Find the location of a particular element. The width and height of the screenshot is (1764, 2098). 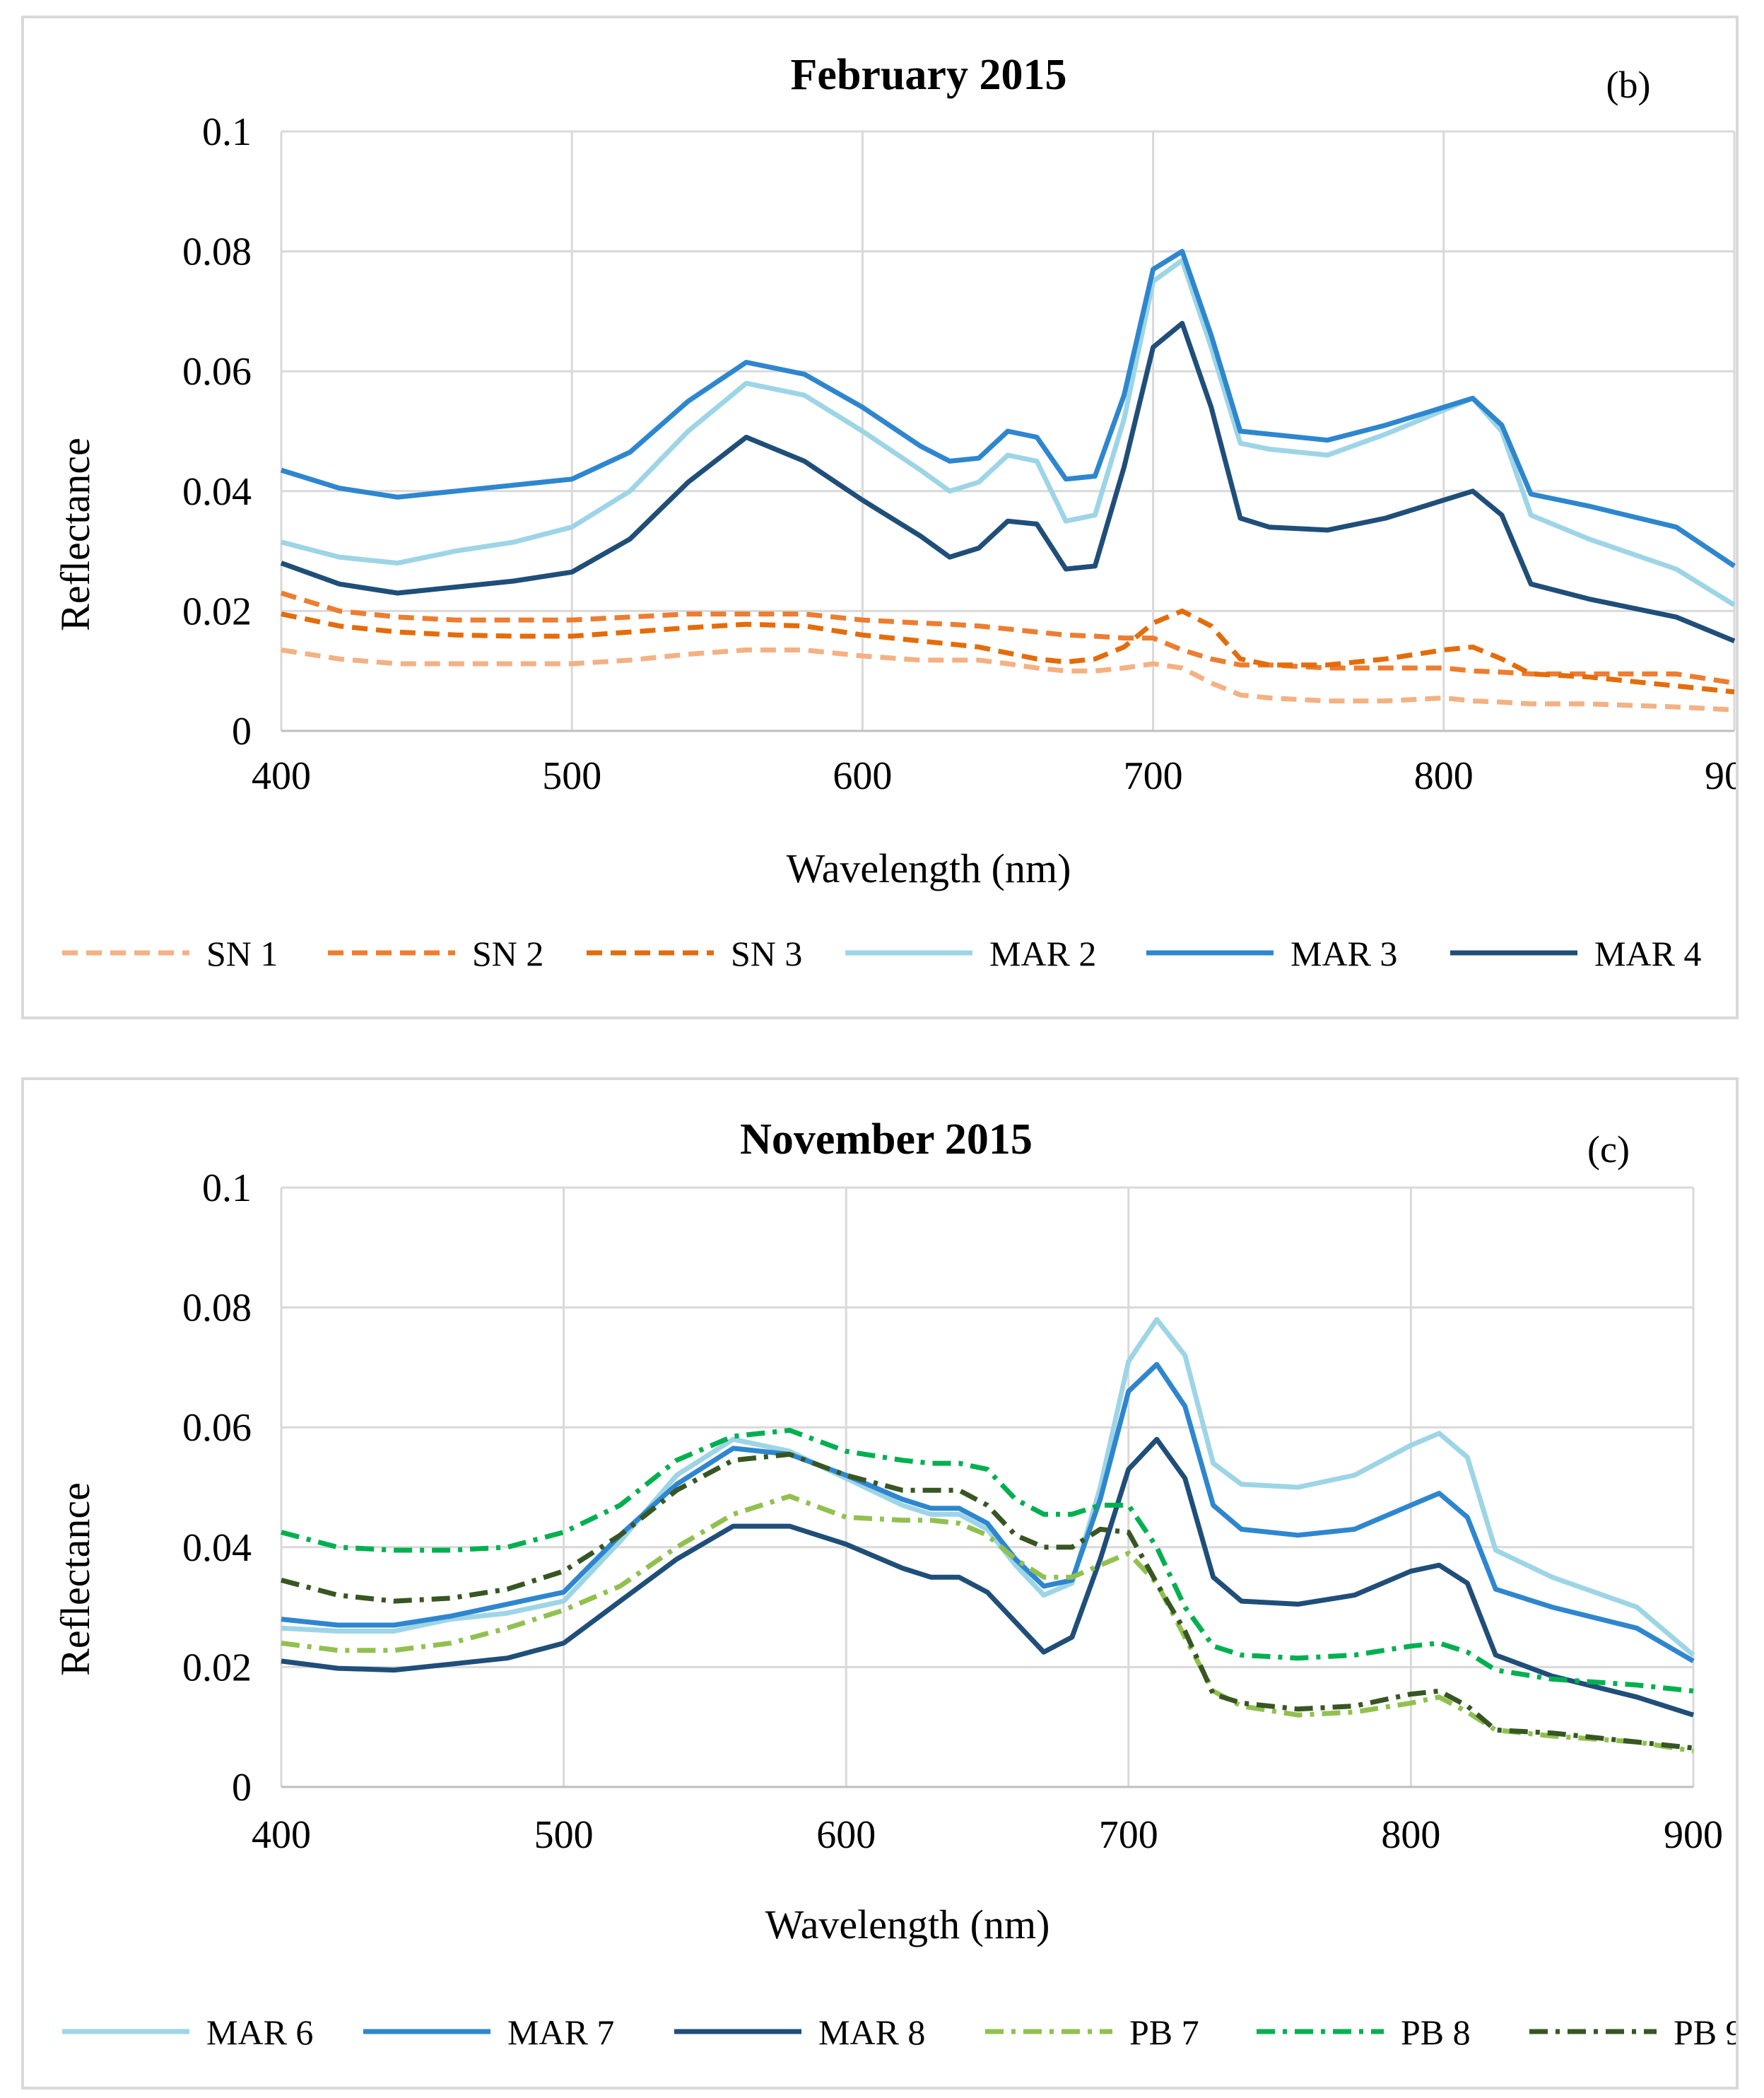

legend-label-mar-3: MAR 3 is located at coordinates (1343, 953).